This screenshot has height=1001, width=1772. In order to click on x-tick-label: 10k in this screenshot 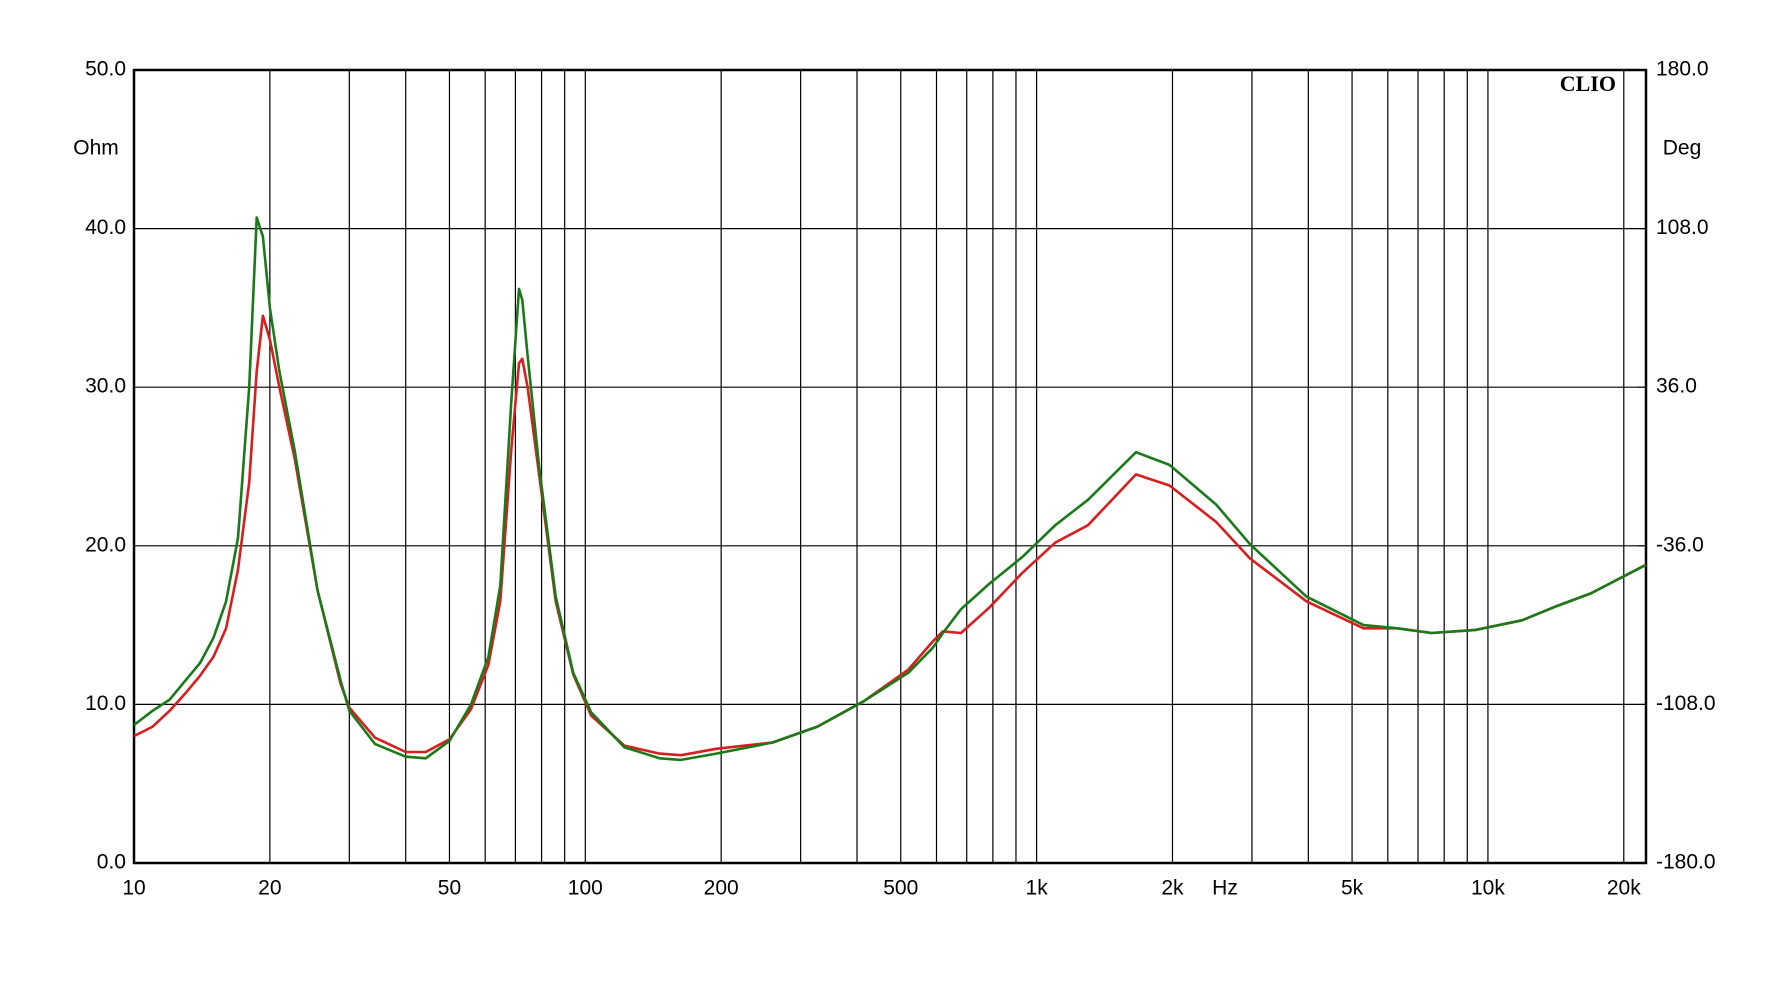, I will do `click(1488, 888)`.